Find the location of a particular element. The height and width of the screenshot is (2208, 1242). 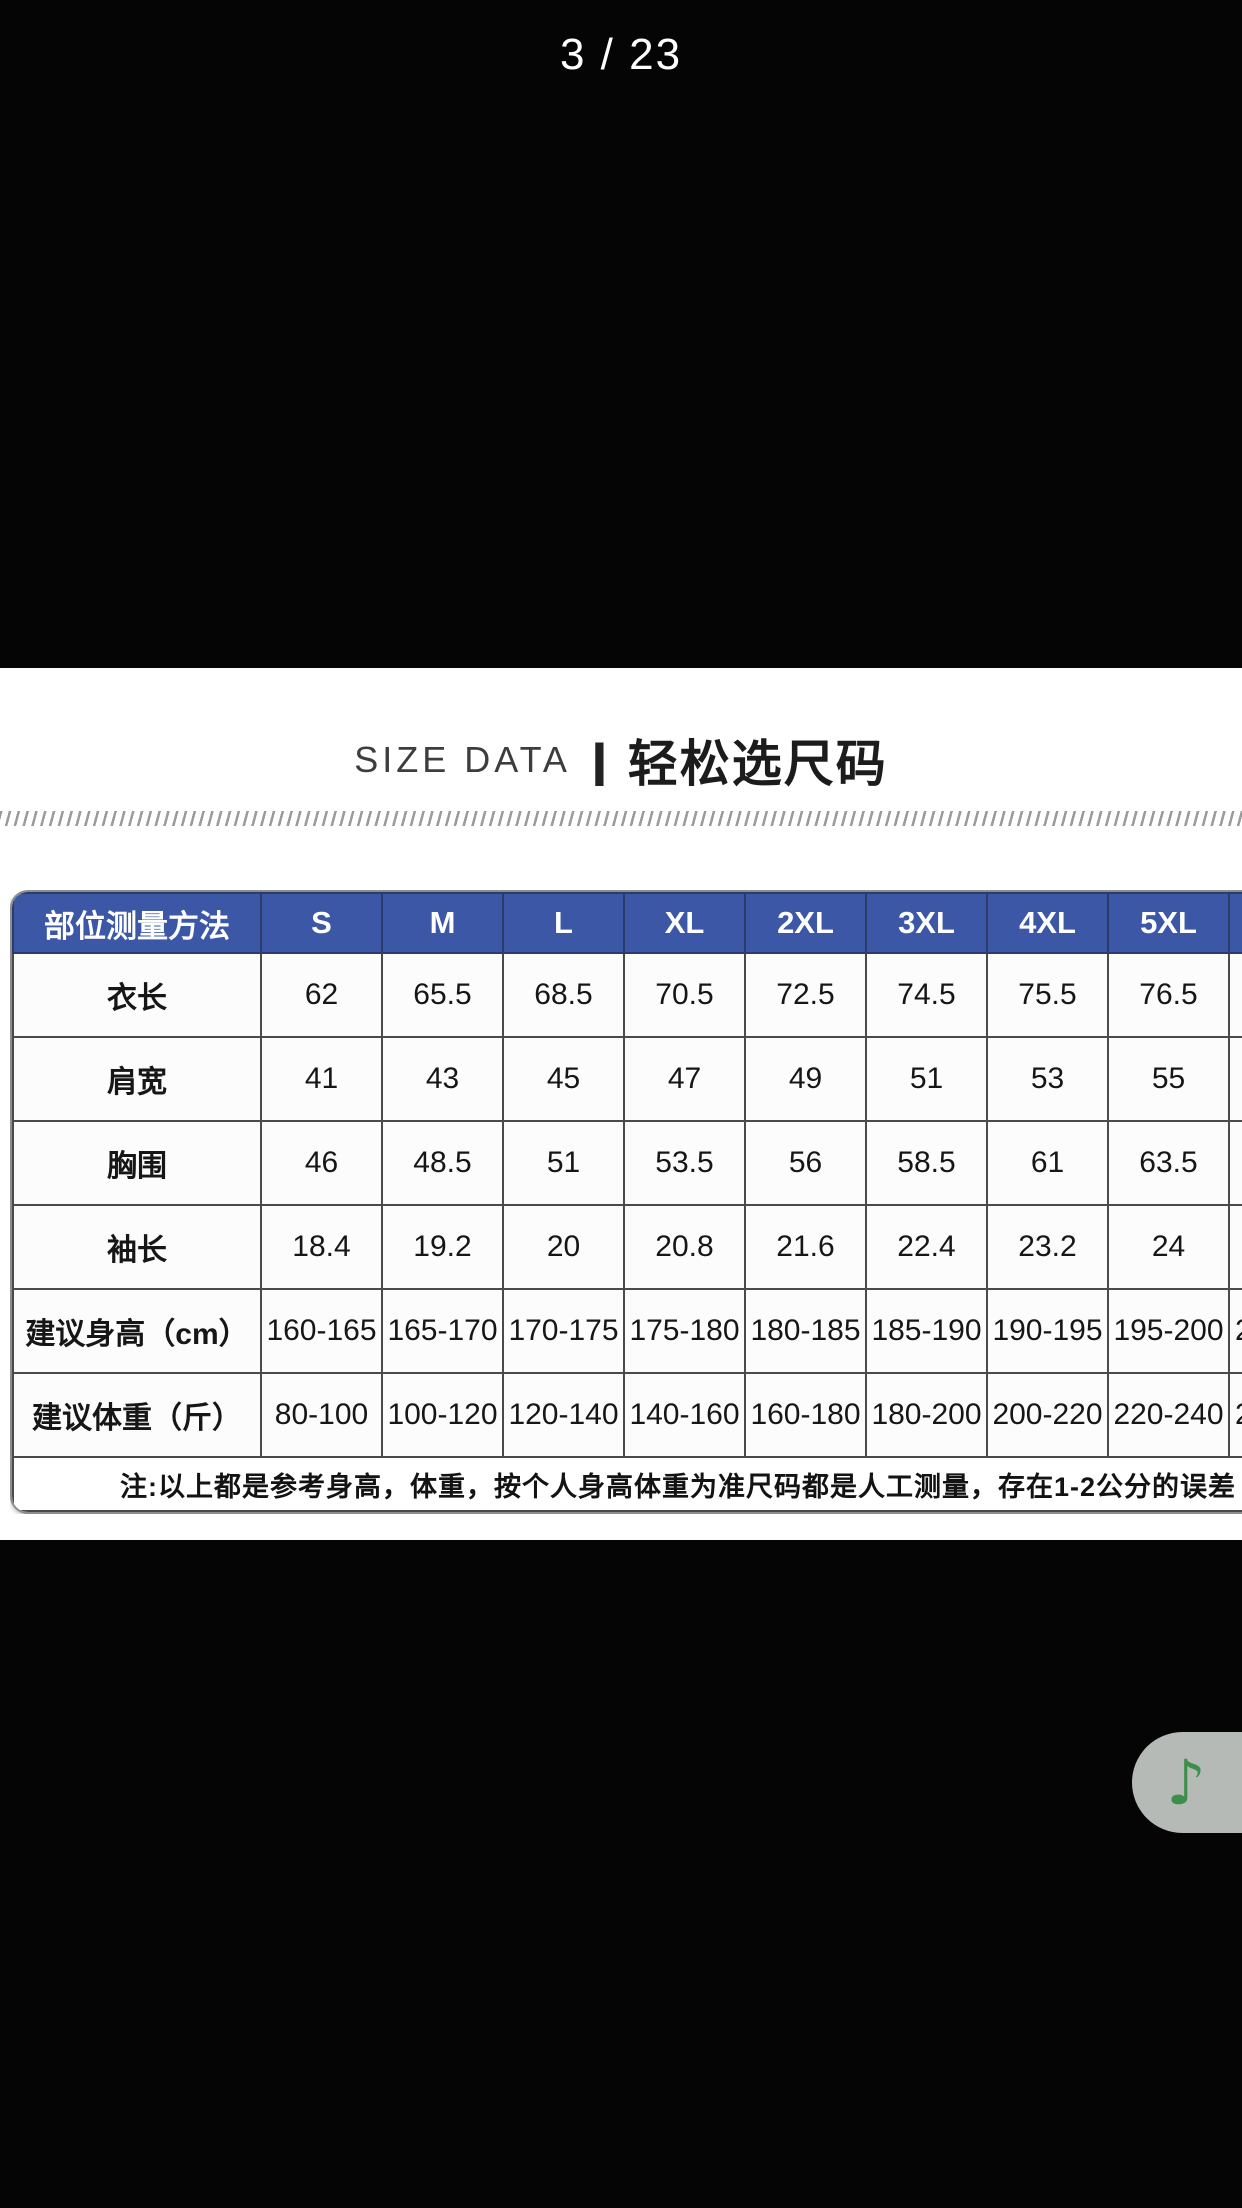

size-value-cell: 195-200 is located at coordinates (1168, 1331).